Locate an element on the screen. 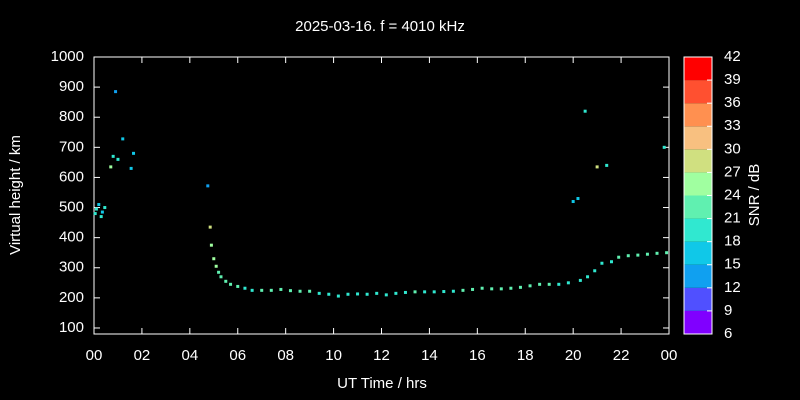 The image size is (800, 400). x-tick-label: 06 is located at coordinates (237, 355).